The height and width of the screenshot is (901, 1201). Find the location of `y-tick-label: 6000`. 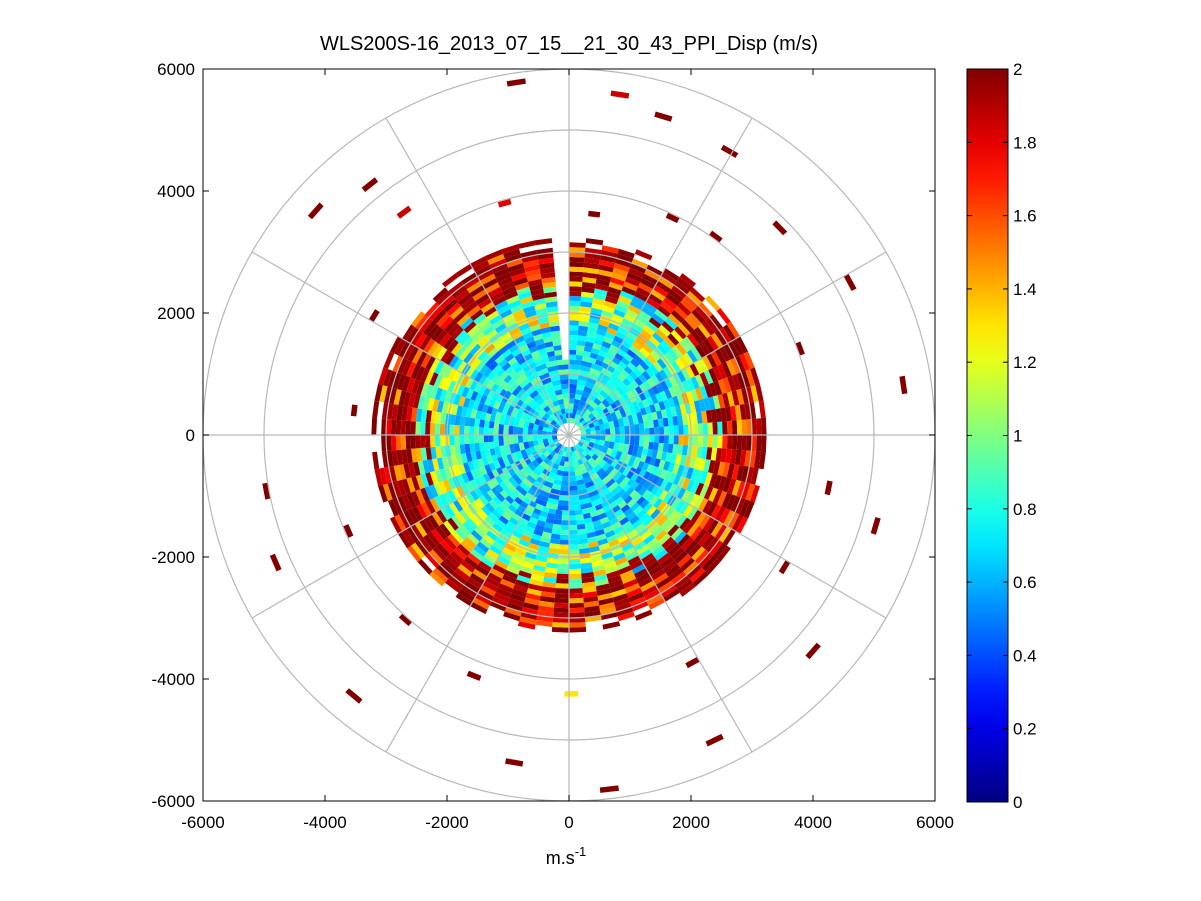

y-tick-label: 6000 is located at coordinates (176, 69).